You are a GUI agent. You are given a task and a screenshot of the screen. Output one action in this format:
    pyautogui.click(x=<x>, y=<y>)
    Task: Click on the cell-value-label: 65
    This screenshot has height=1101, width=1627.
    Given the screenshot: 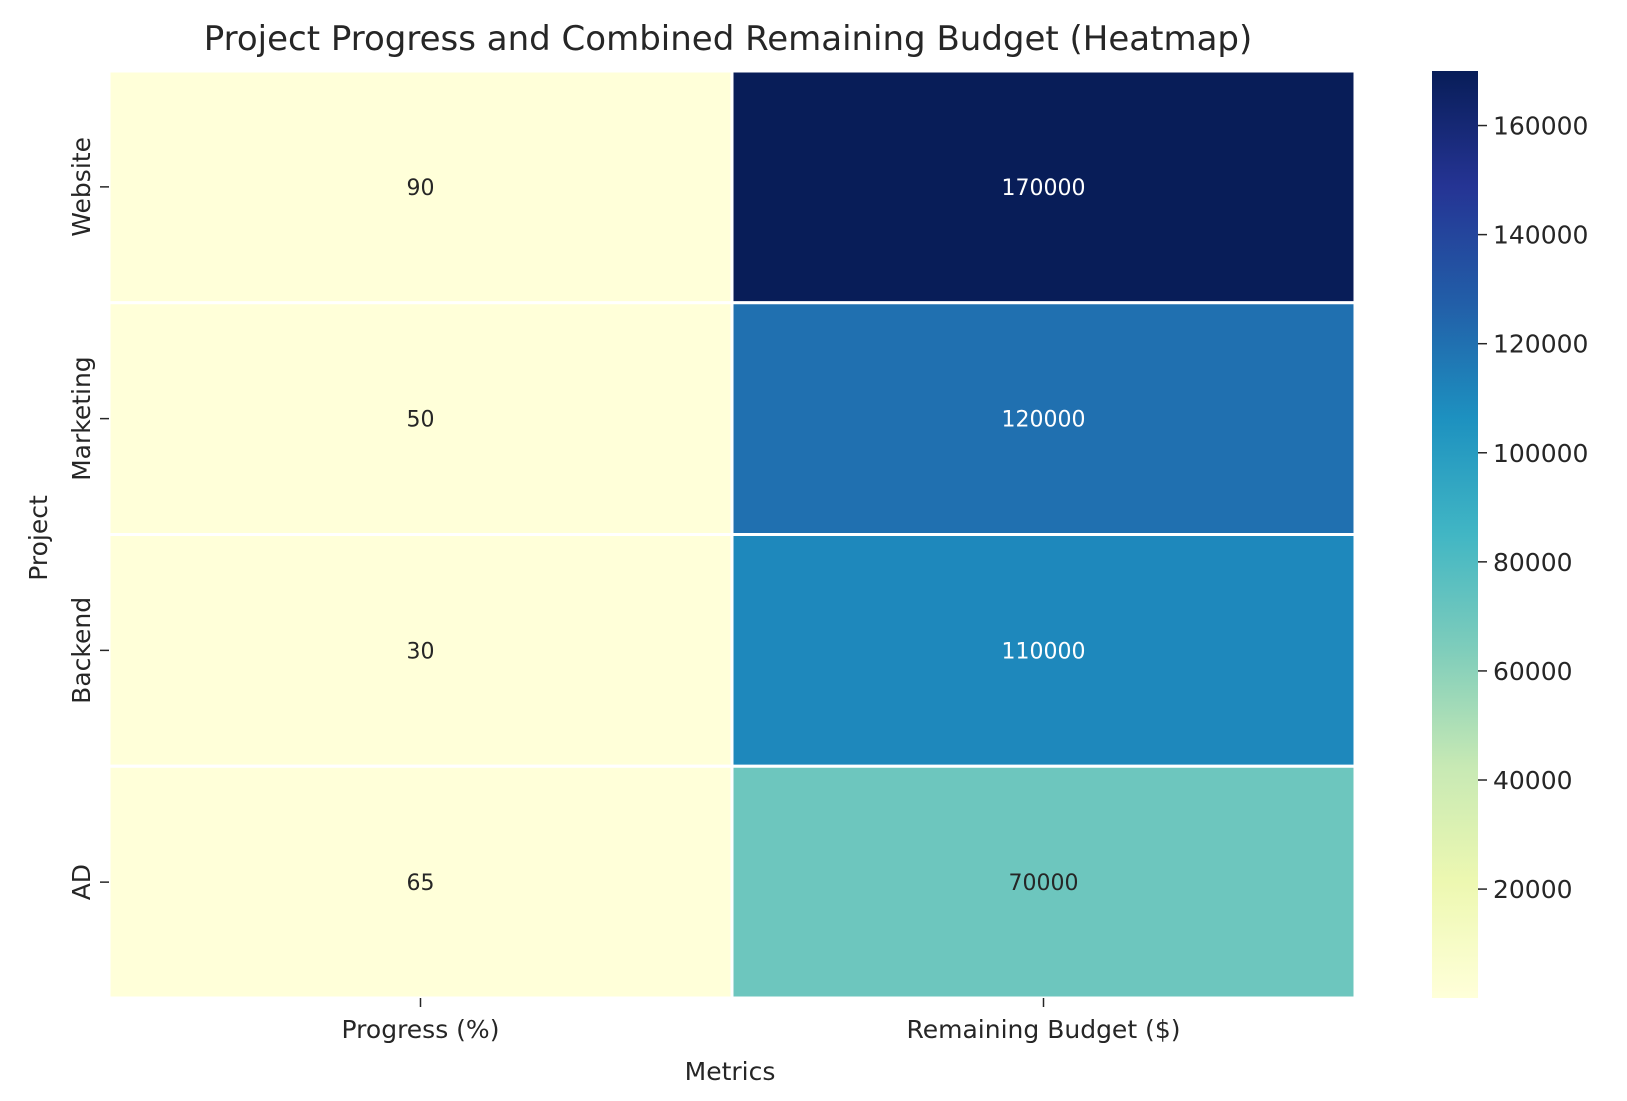 What is the action you would take?
    pyautogui.click(x=421, y=883)
    